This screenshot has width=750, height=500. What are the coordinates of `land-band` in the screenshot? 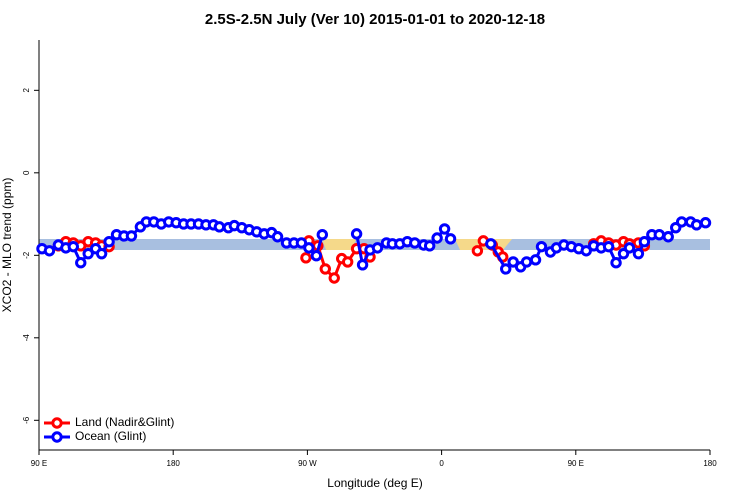 It's located at (339, 244).